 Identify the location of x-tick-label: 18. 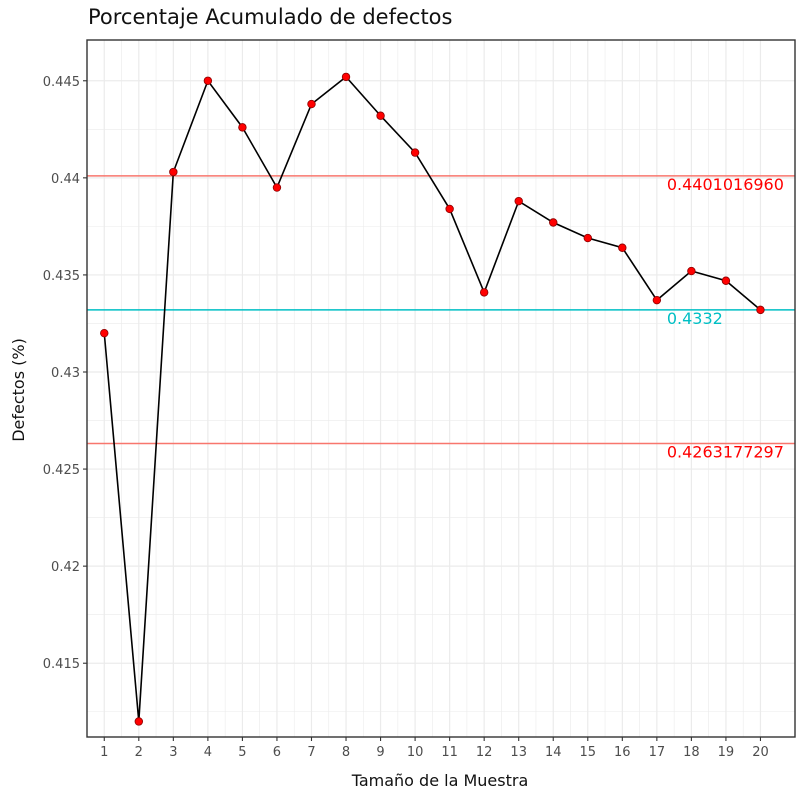
(691, 752).